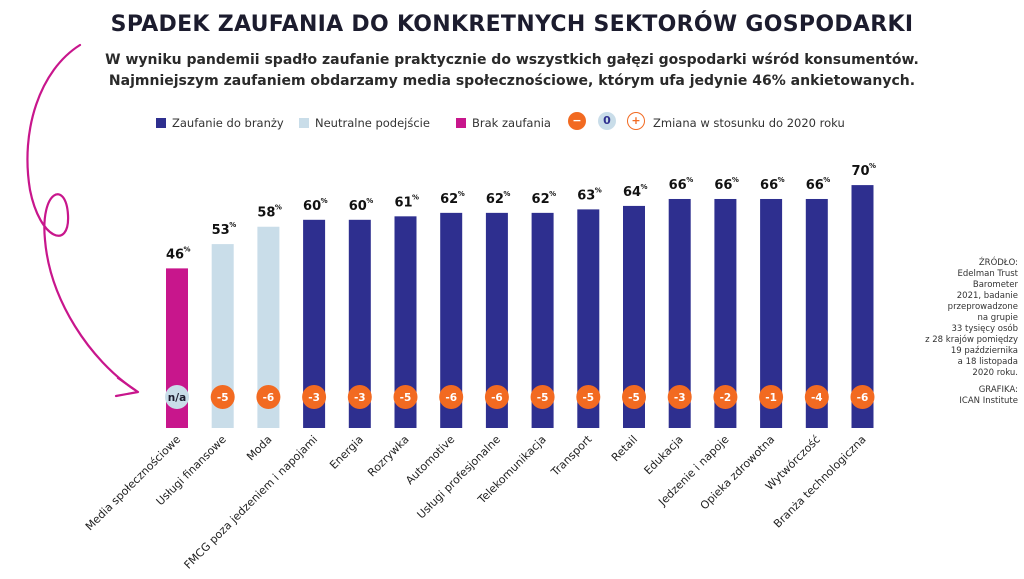 The height and width of the screenshot is (579, 1024). I want to click on source-line: 2021, badanie, so click(987, 296).